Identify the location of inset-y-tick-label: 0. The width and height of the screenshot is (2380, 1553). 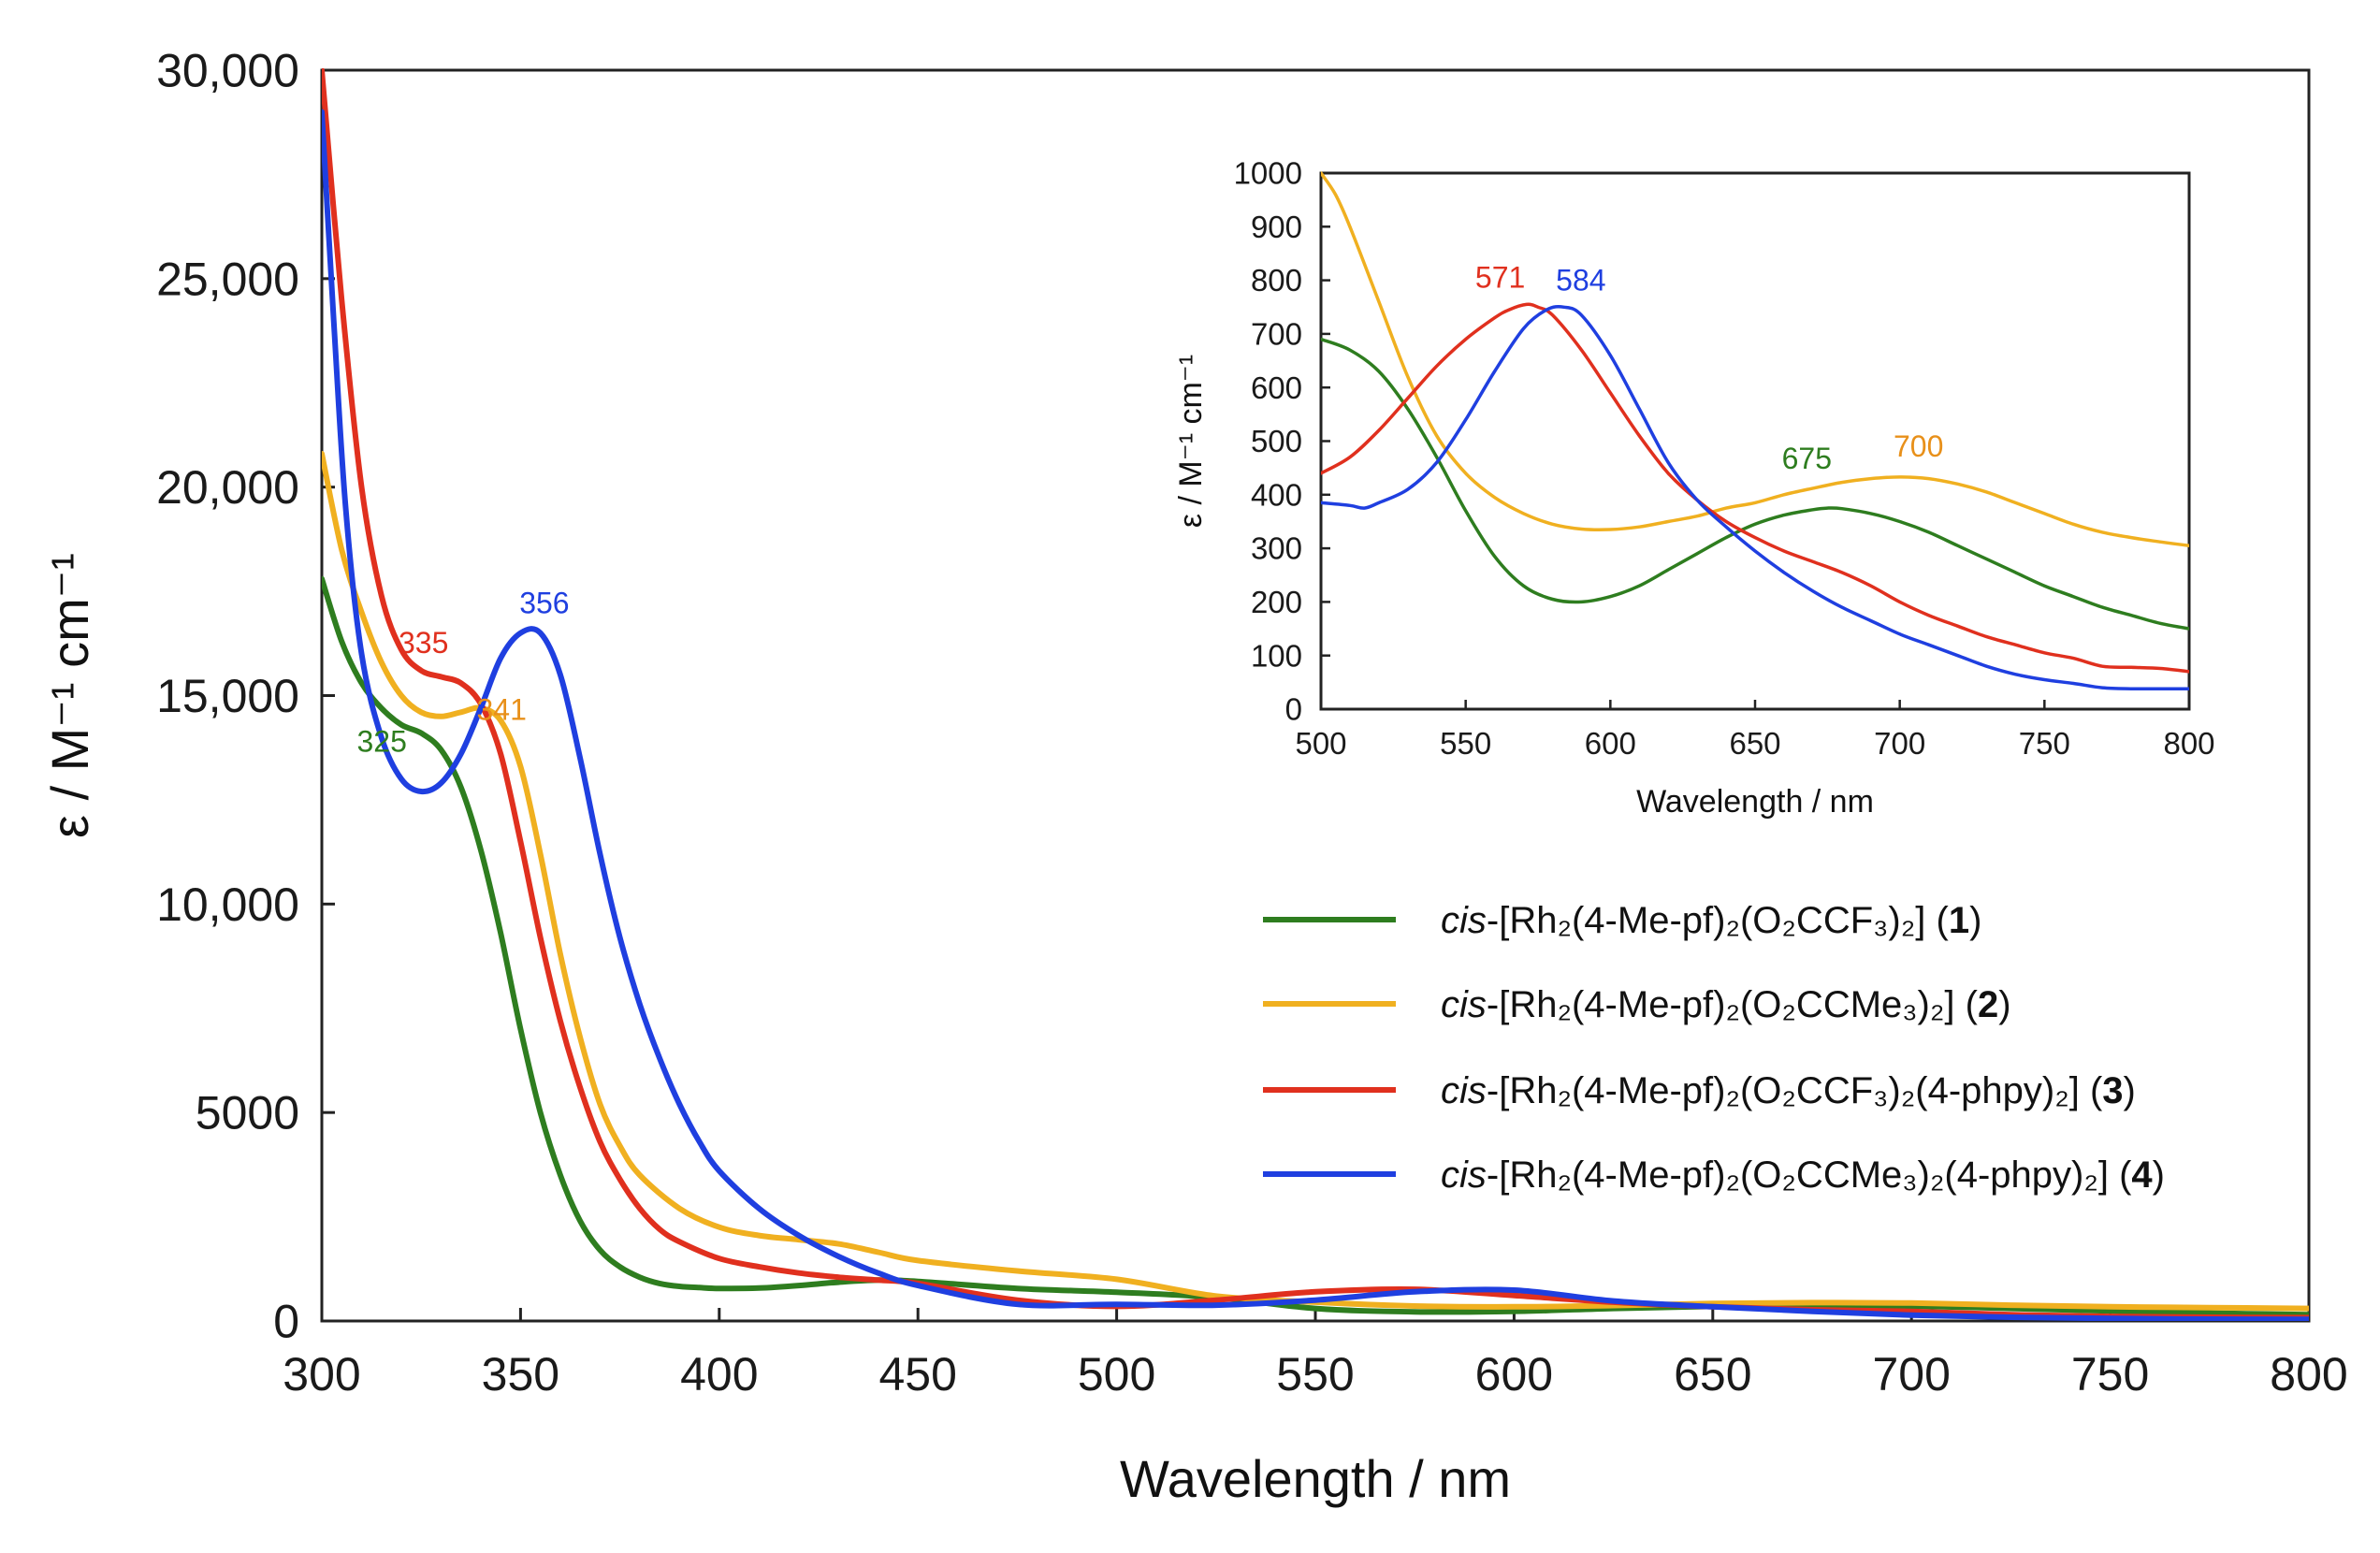
(1293, 710).